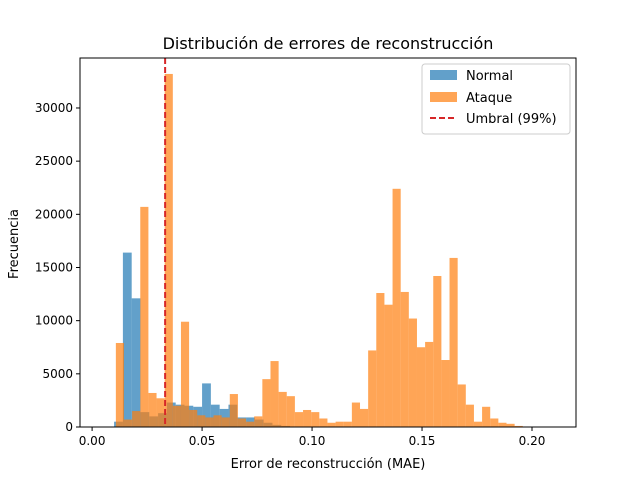 The image size is (640, 480). I want to click on y-tick-label: 25000, so click(54, 161).